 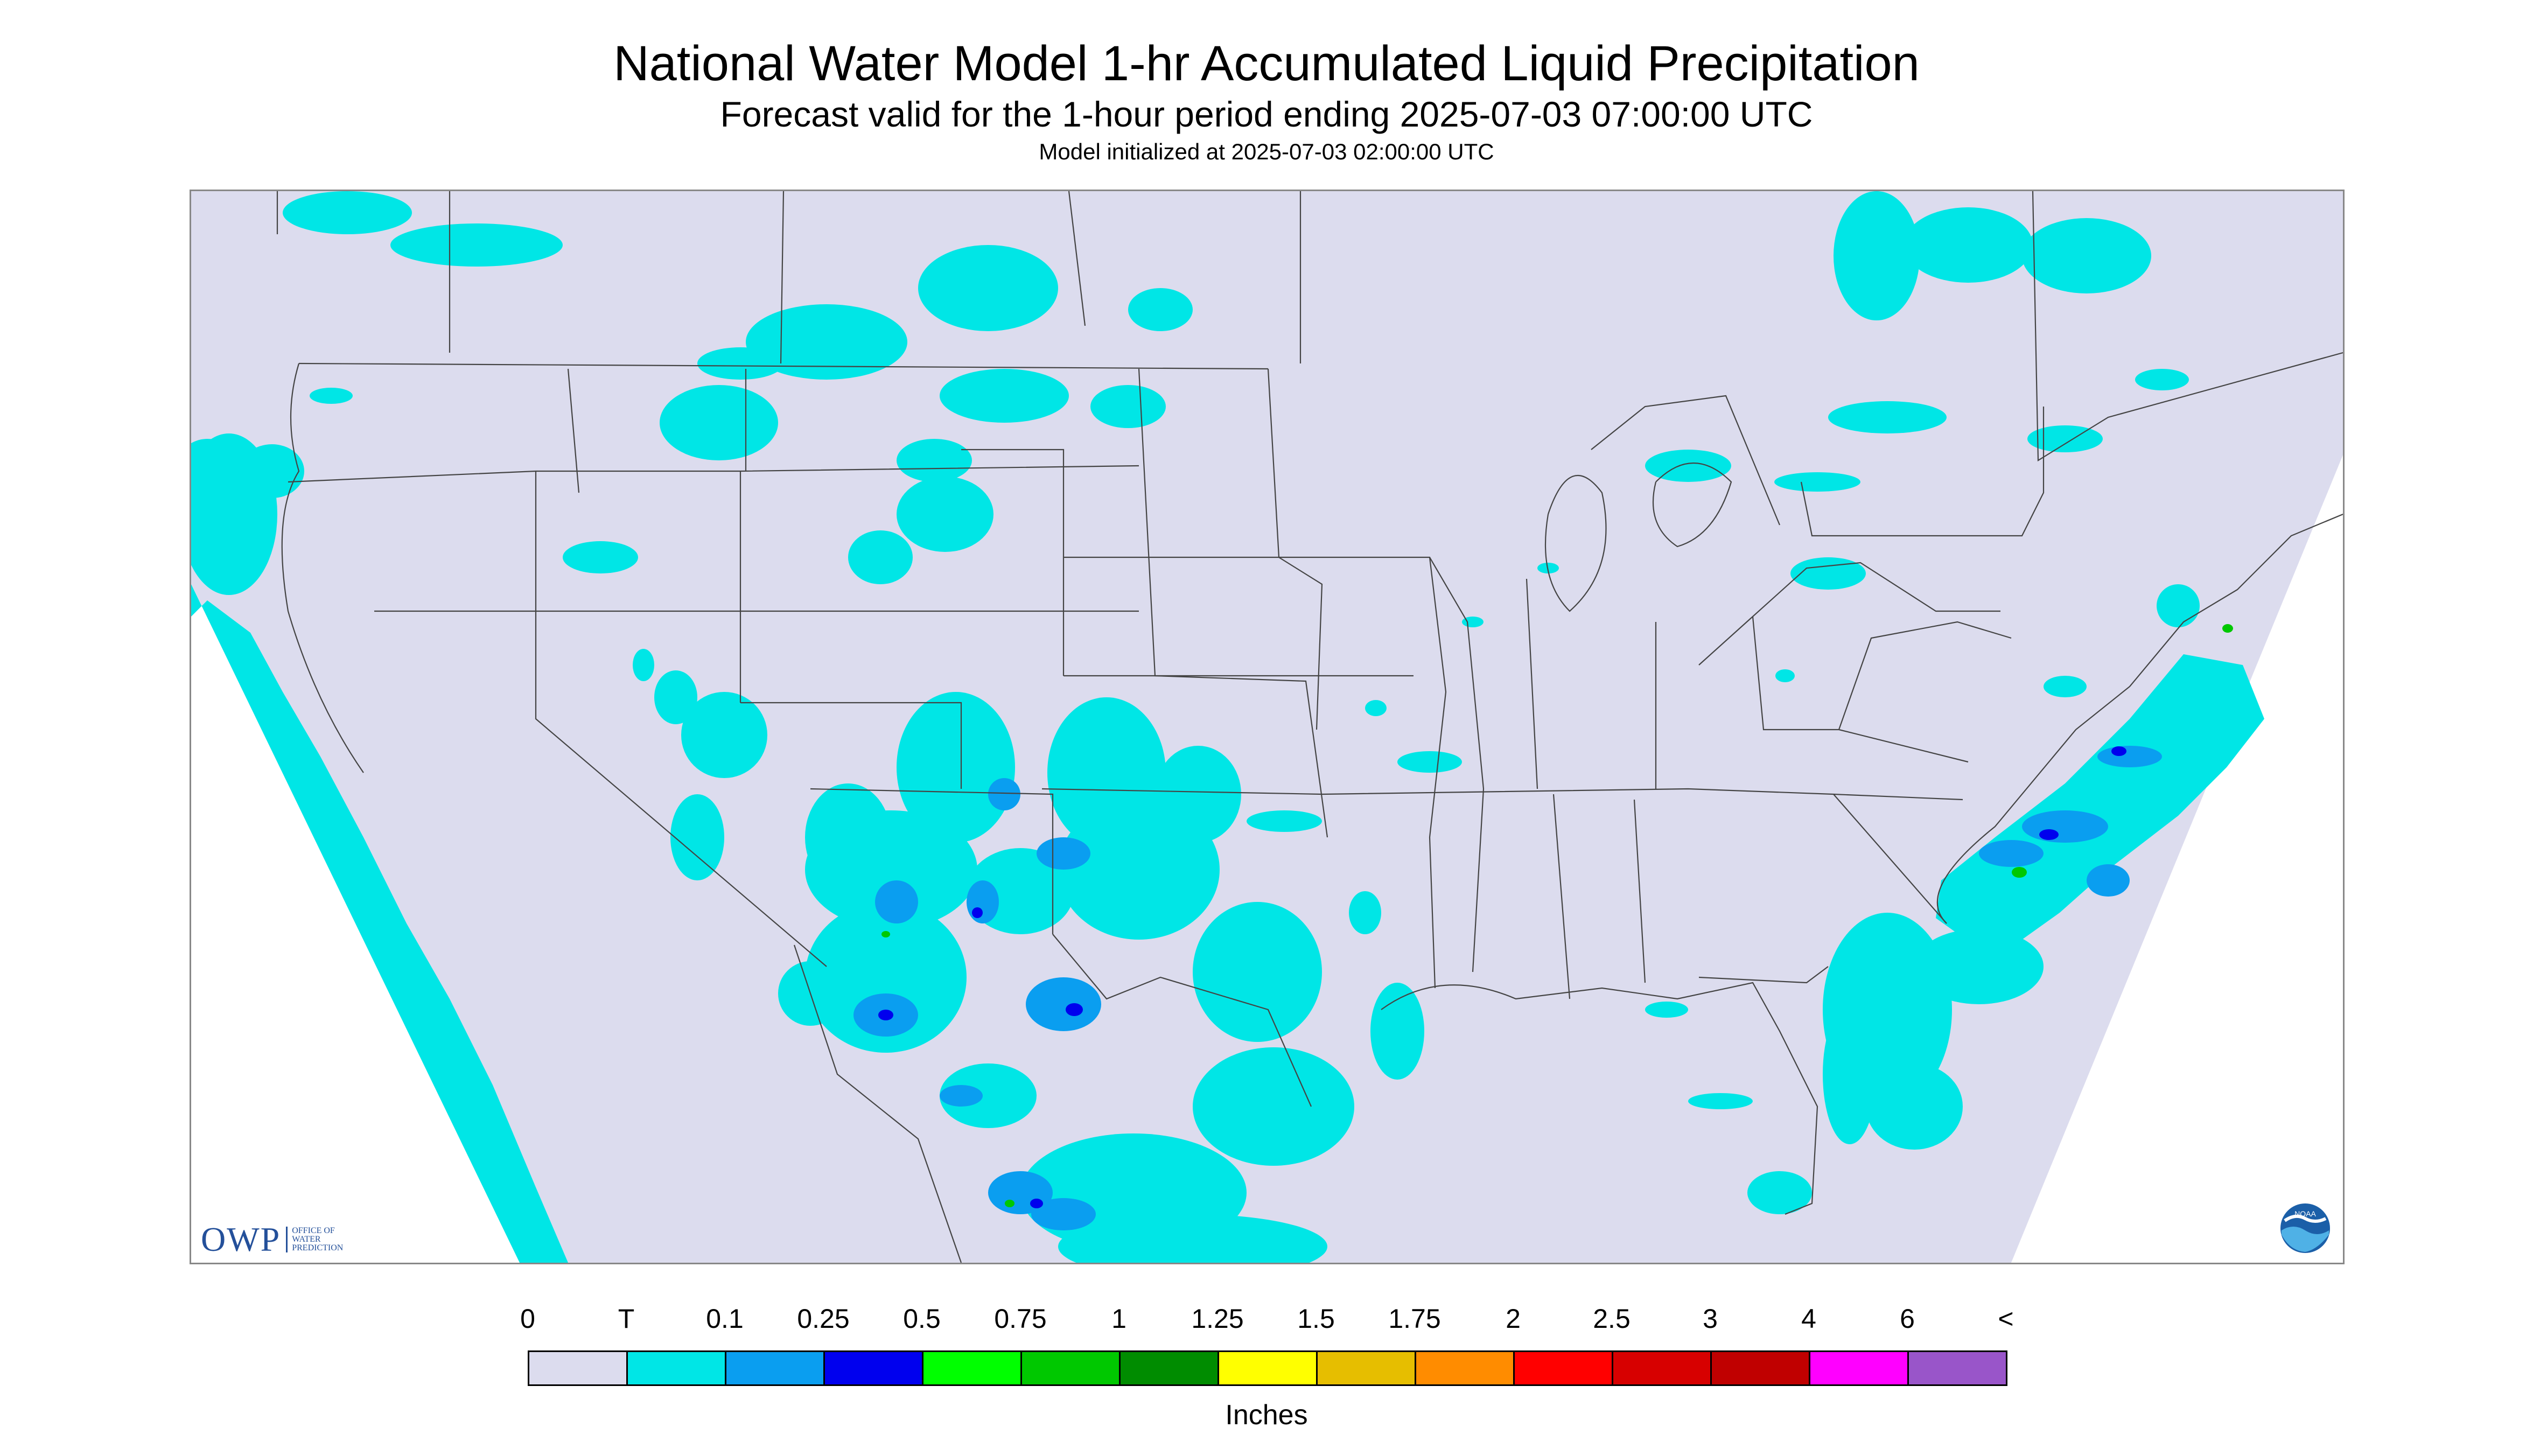 I want to click on legend-tick-label: 1, so click(x=1119, y=1319).